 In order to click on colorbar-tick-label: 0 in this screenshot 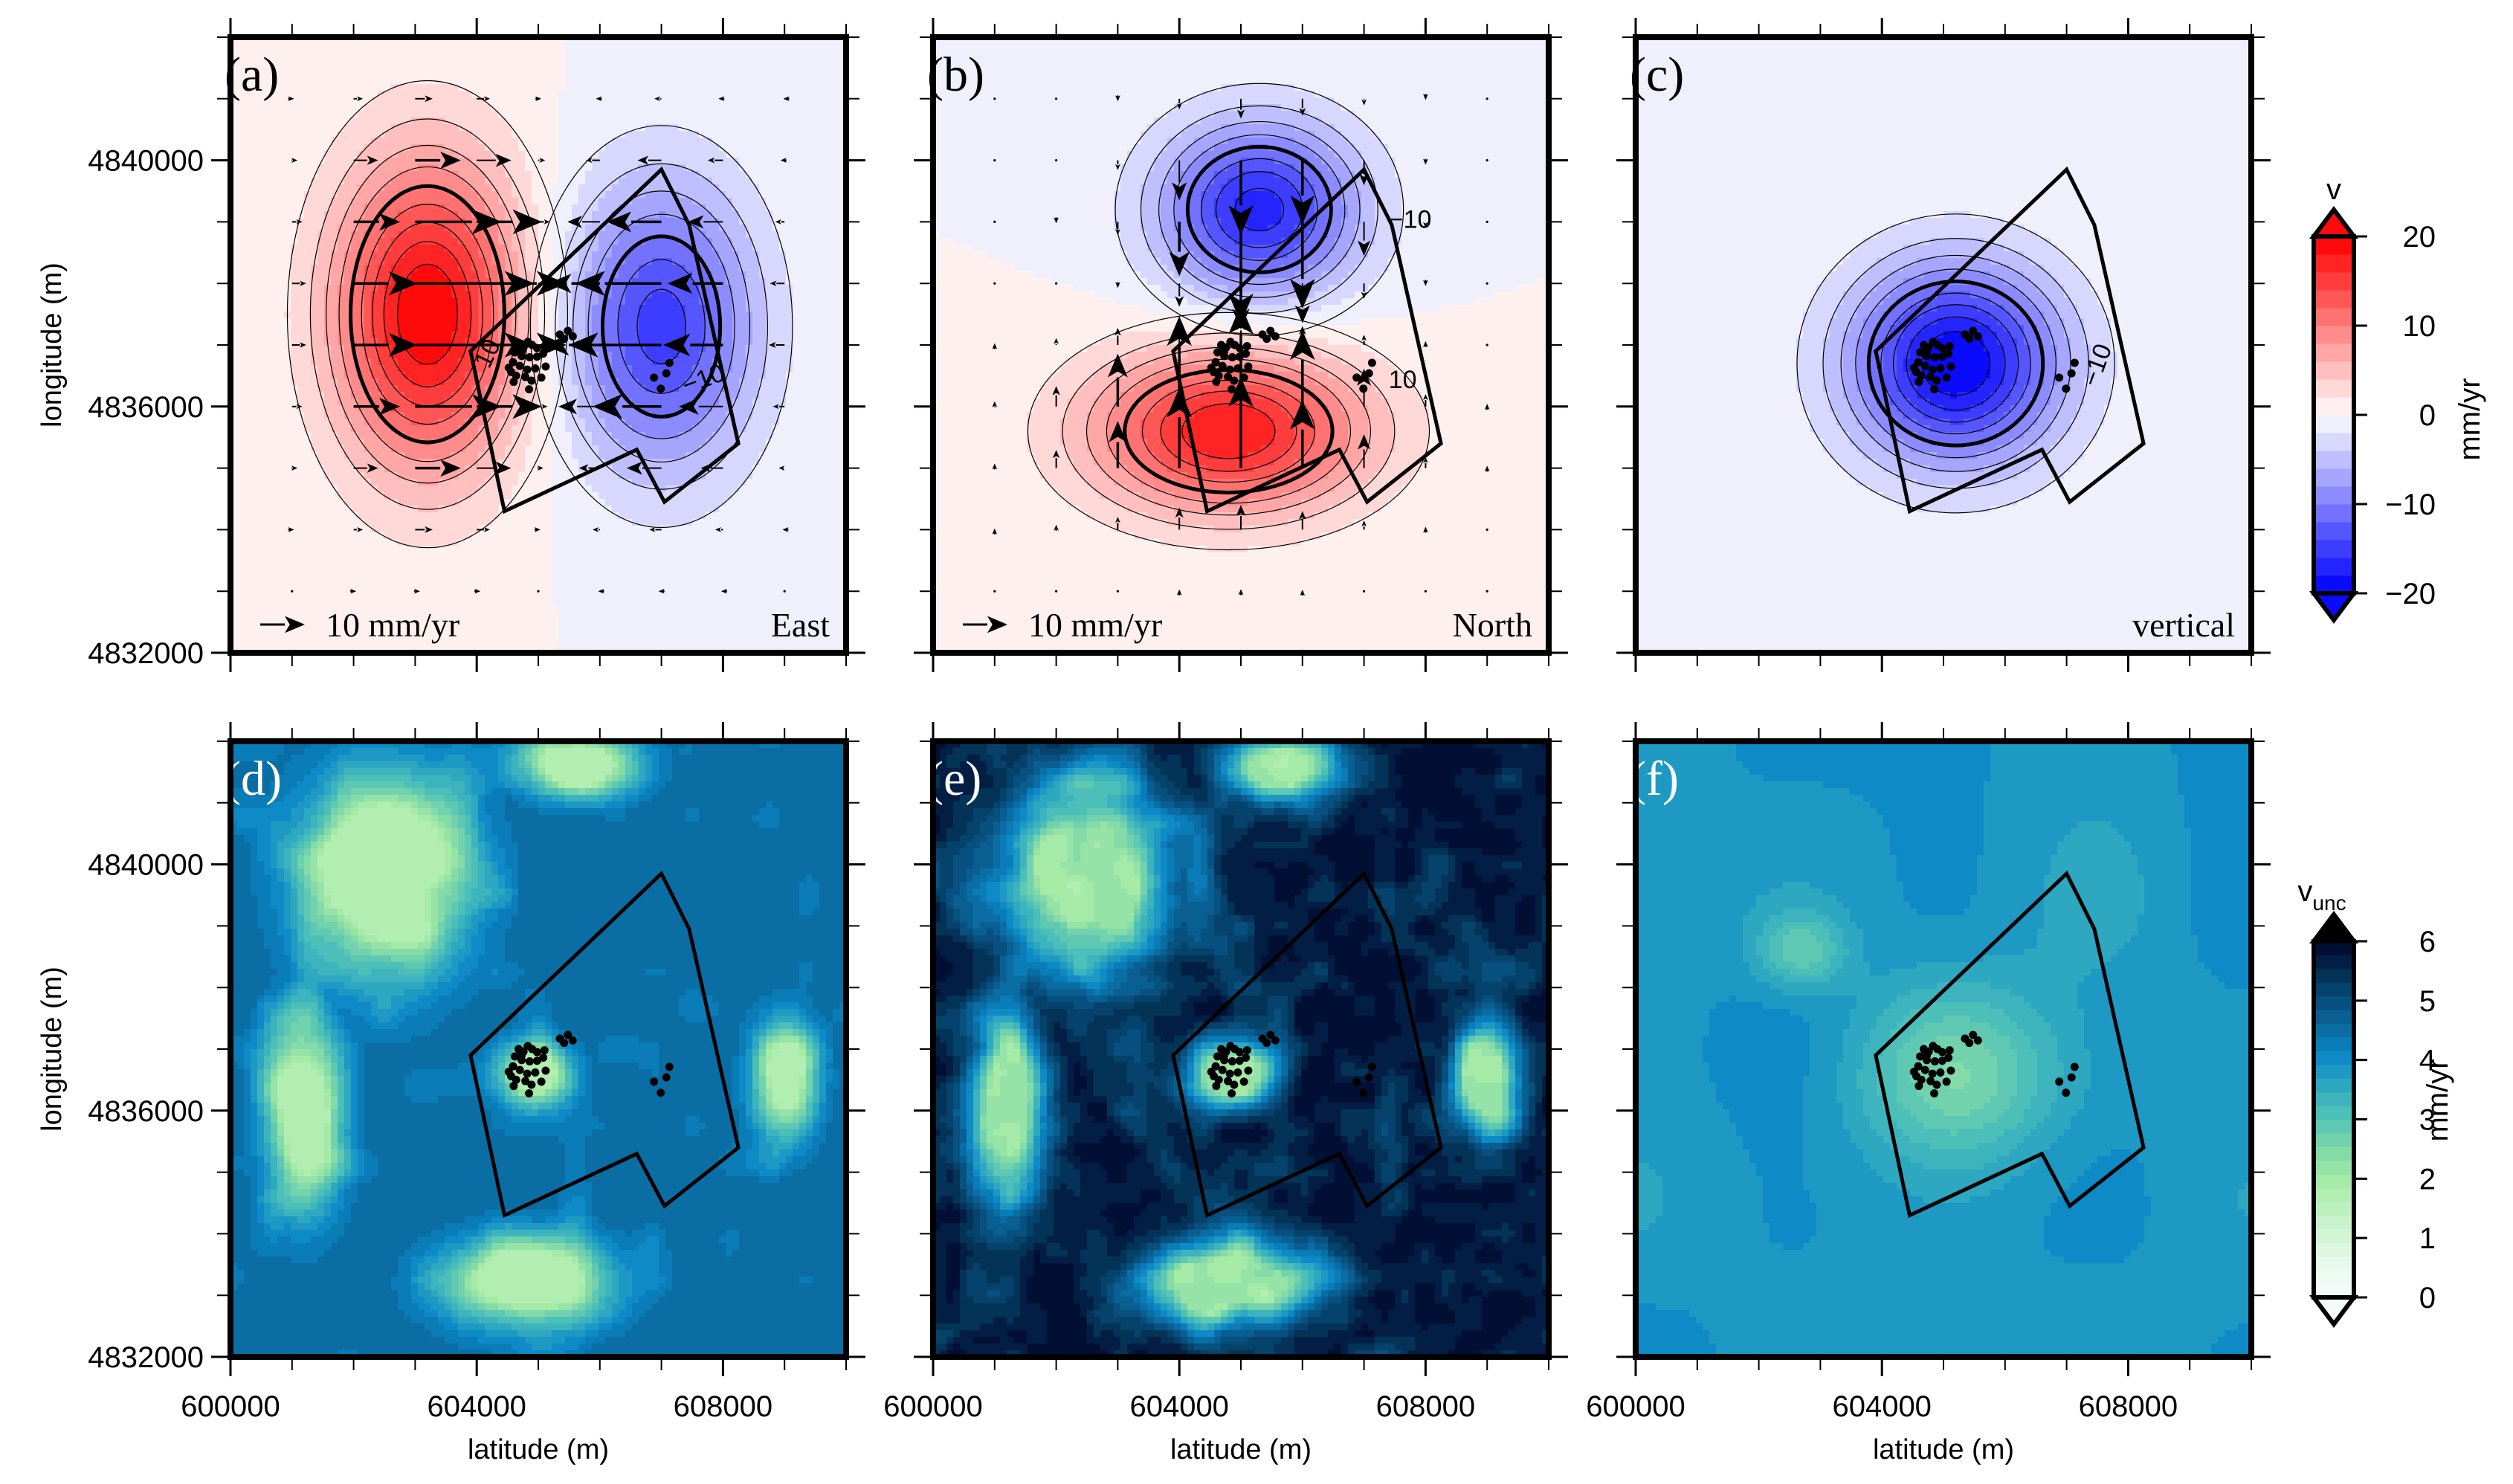, I will do `click(2427, 415)`.